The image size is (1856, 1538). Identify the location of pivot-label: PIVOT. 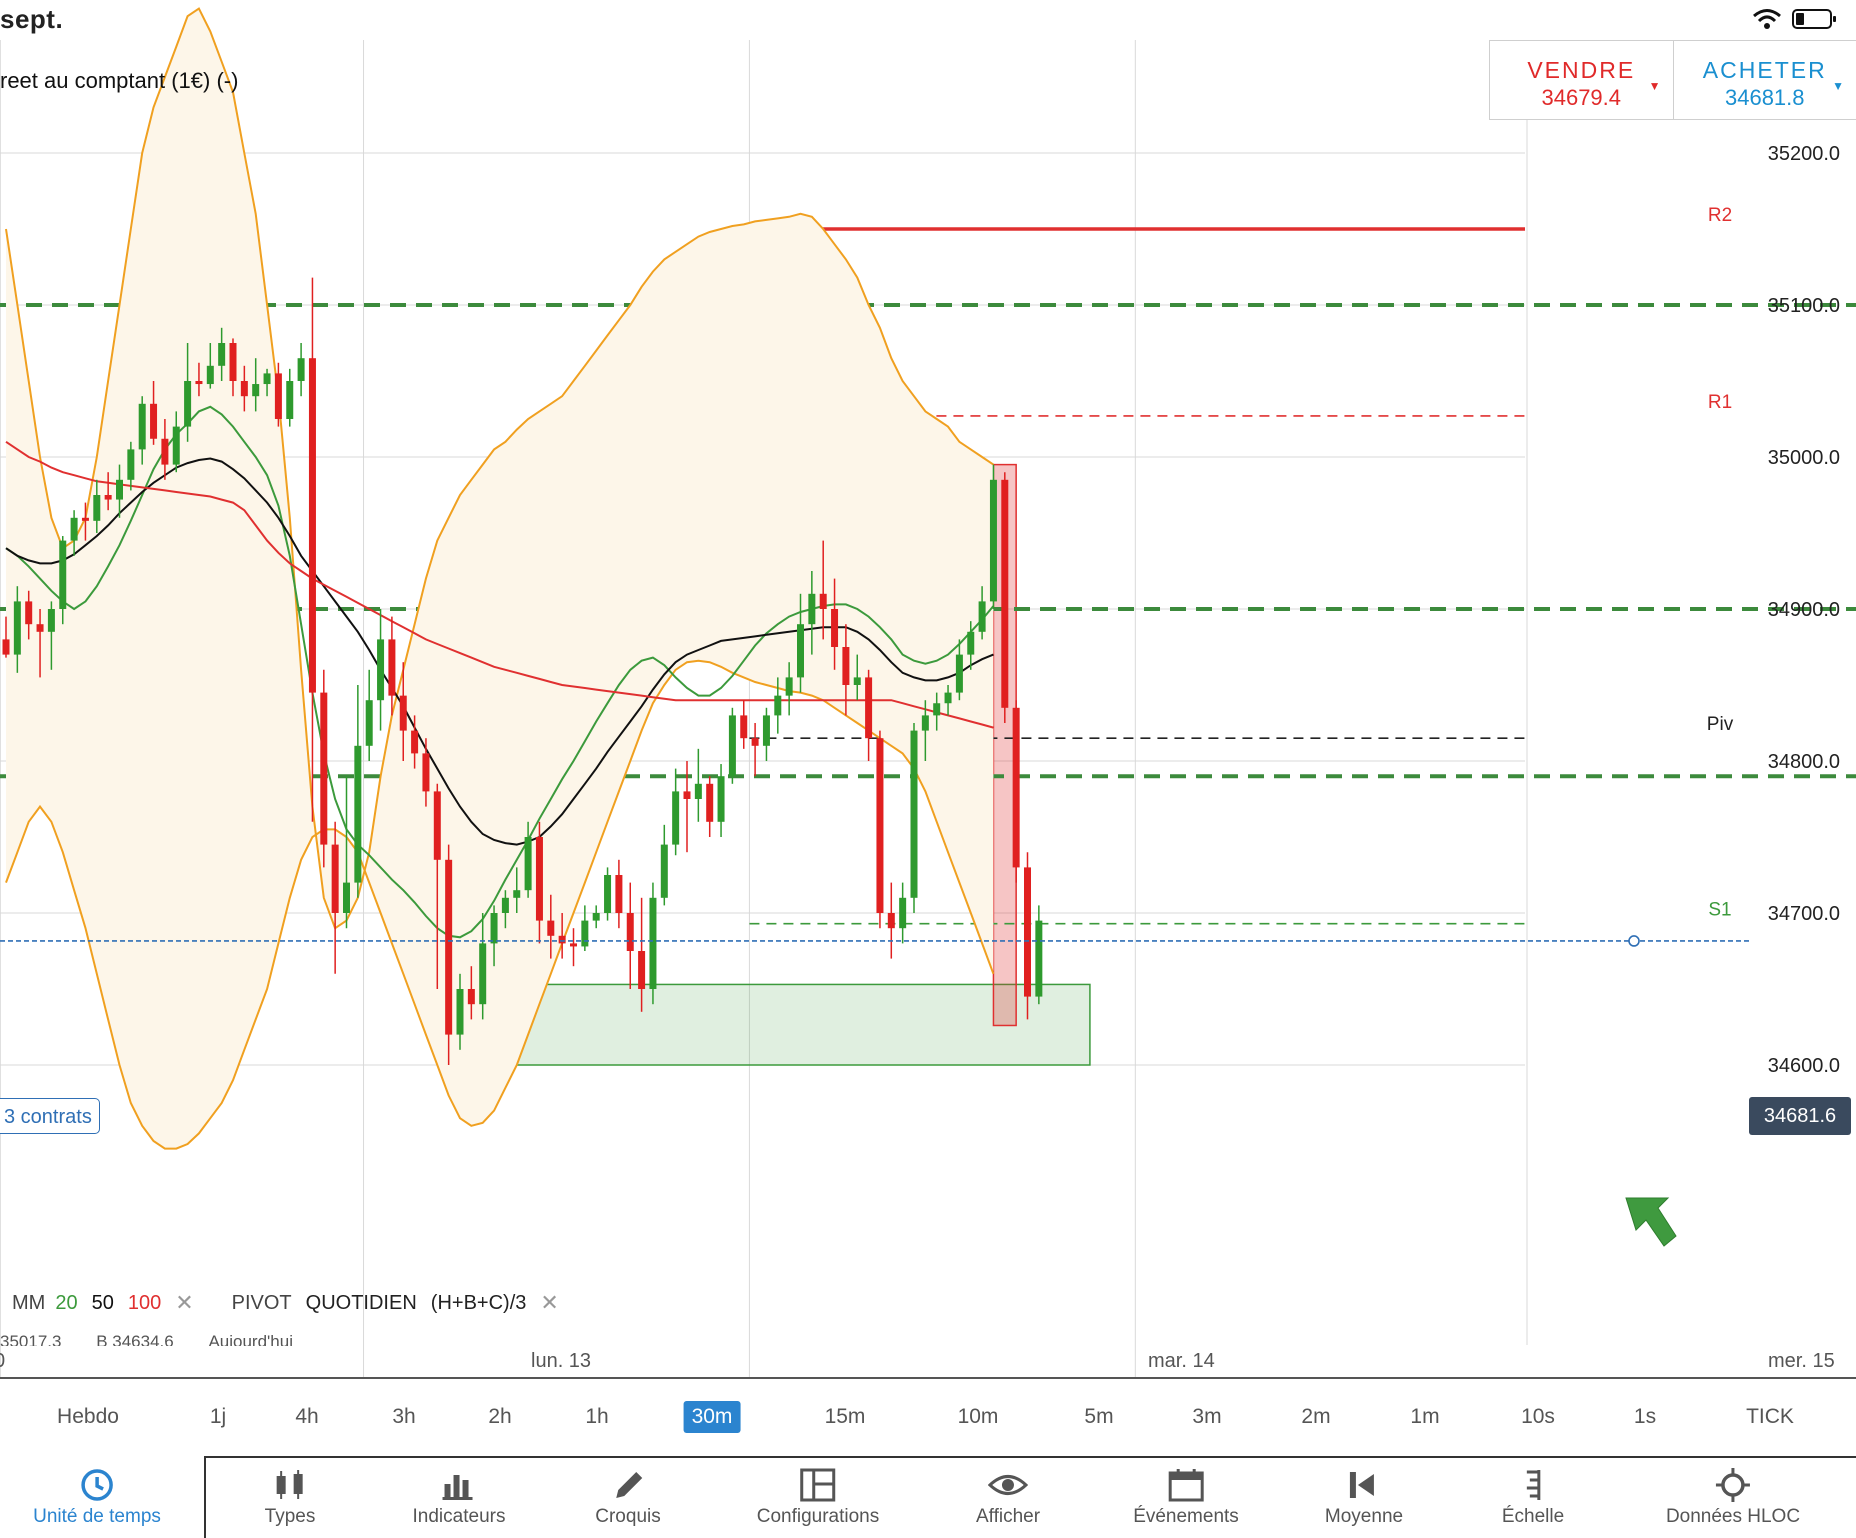
(262, 1303).